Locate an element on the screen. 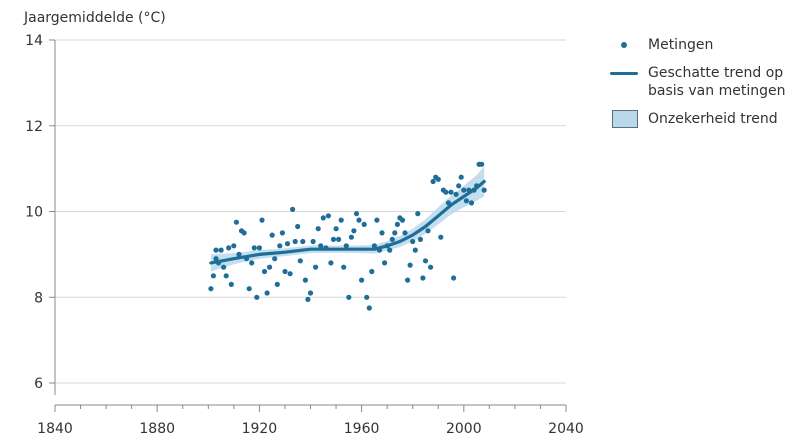  x-tick-label: 1880 is located at coordinates (157, 429).